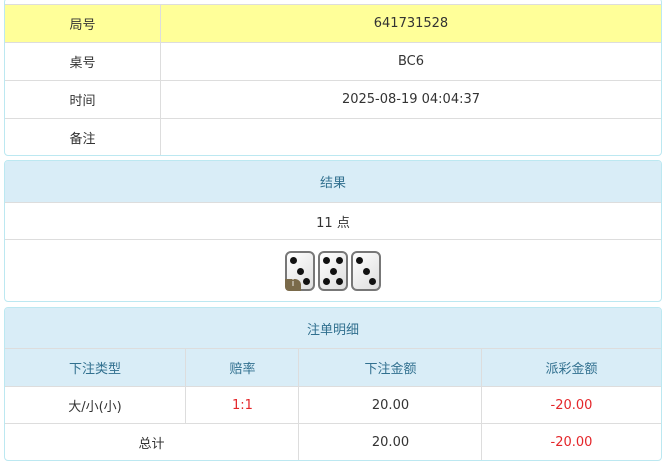 The height and width of the screenshot is (461, 663). What do you see at coordinates (95, 407) in the screenshot?
I see `bet-type: 大/小(小)` at bounding box center [95, 407].